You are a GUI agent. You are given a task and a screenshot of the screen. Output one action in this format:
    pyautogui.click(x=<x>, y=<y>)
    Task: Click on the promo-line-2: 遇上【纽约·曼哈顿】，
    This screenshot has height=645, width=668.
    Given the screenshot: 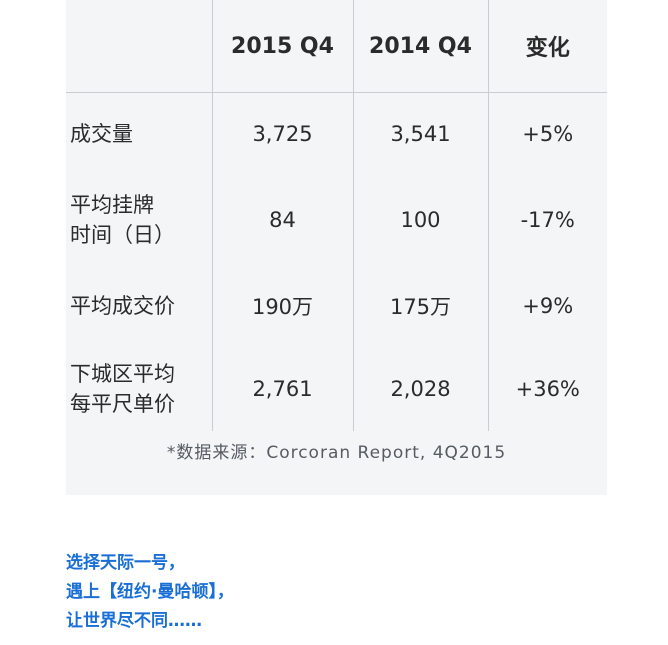 What is the action you would take?
    pyautogui.click(x=150, y=592)
    